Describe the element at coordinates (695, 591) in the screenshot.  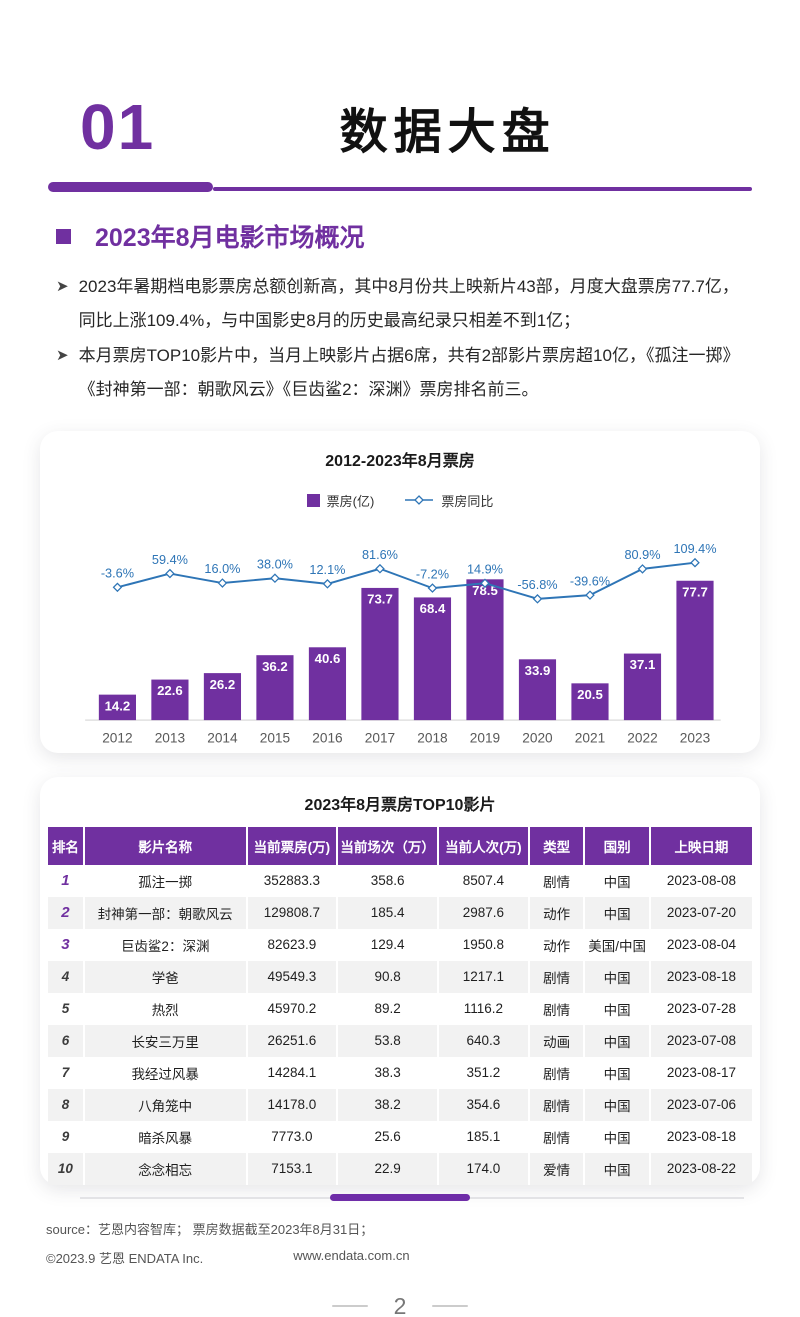
I see `bar-value-label: 77.7` at that location.